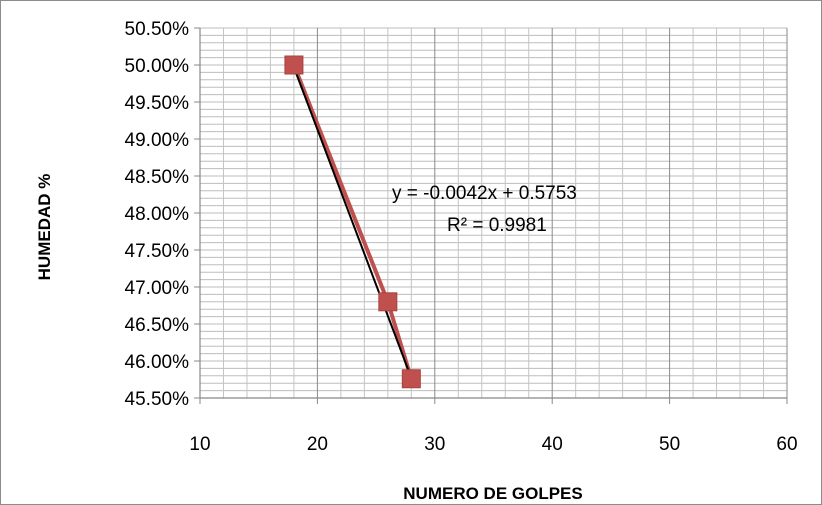 The width and height of the screenshot is (822, 505). What do you see at coordinates (484, 193) in the screenshot?
I see `equation-label: y = -0.0042x + 0.5753` at bounding box center [484, 193].